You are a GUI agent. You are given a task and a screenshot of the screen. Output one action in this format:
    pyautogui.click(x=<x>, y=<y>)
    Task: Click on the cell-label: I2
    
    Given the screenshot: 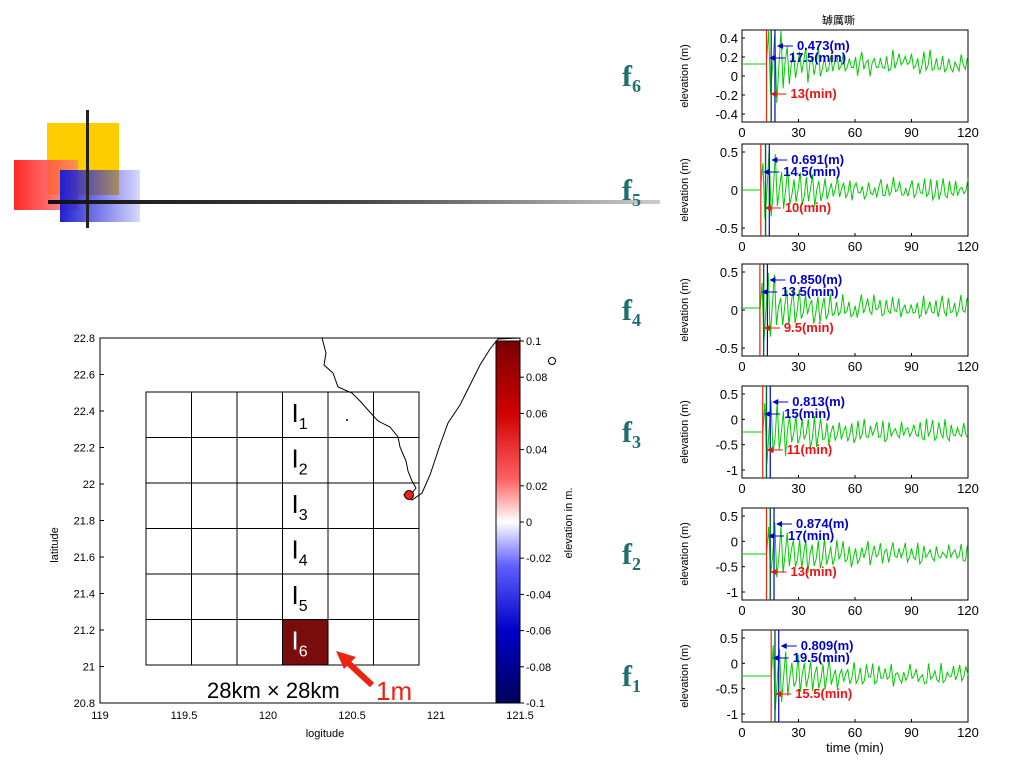 What is the action you would take?
    pyautogui.click(x=300, y=461)
    